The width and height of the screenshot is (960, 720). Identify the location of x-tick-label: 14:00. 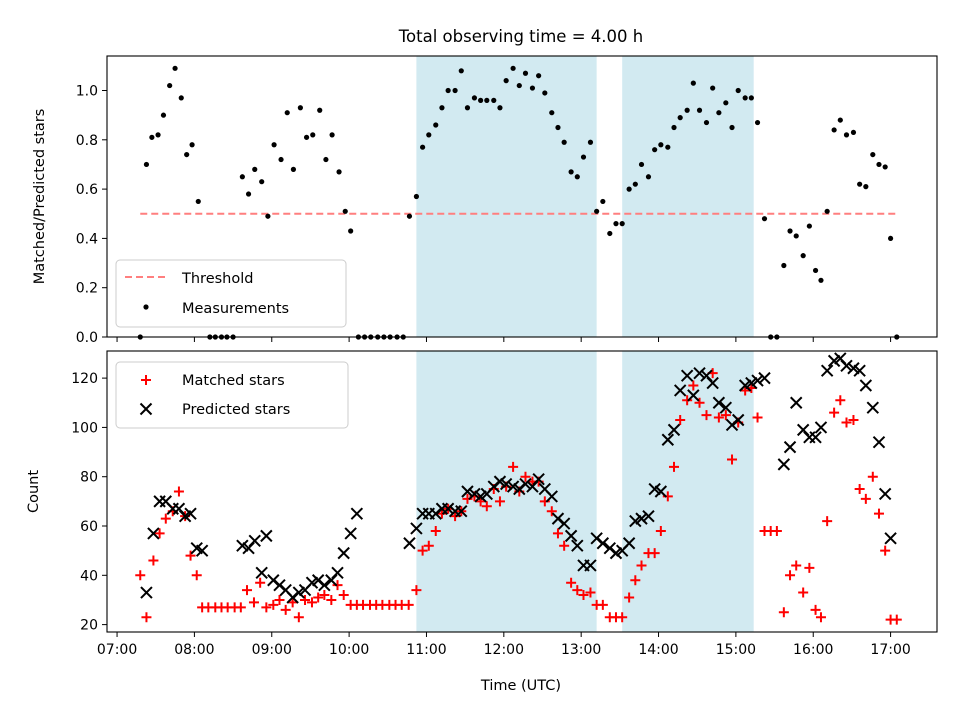
(658, 650).